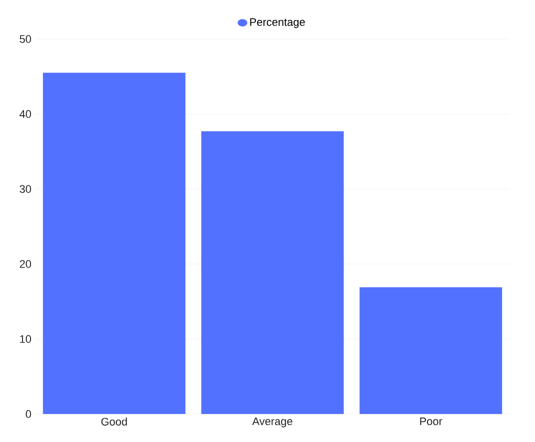  Describe the element at coordinates (114, 422) in the screenshot. I see `x-tick-label: Good` at that location.